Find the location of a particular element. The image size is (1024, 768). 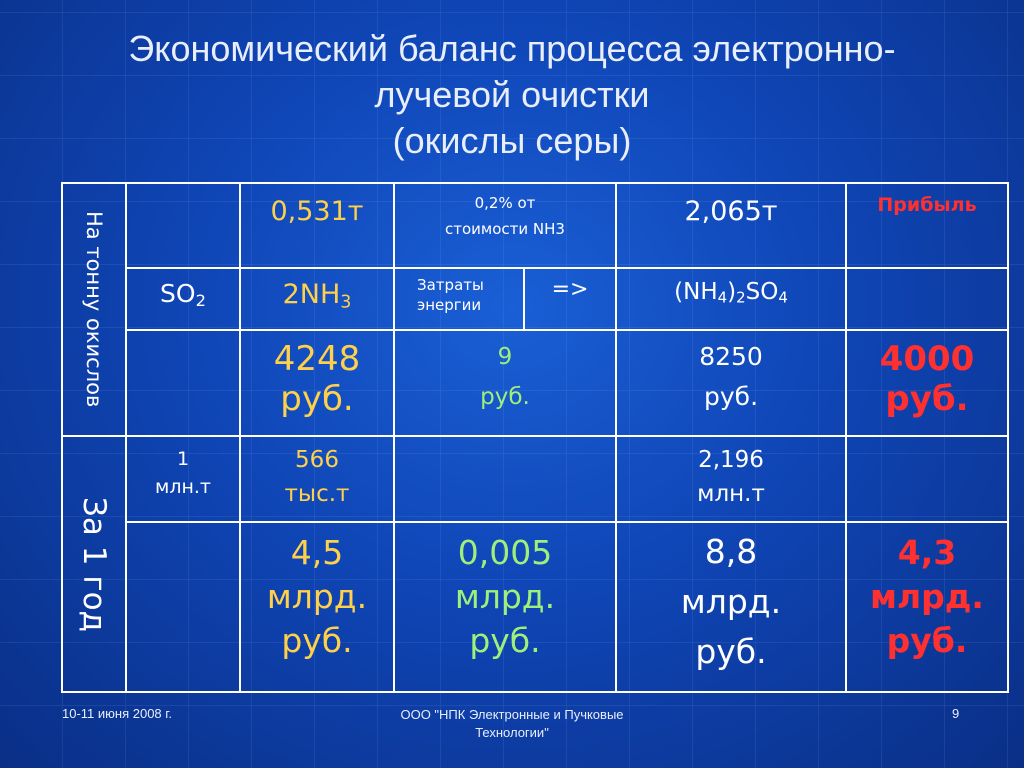

product-value-per-ton: 8250 руб. is located at coordinates (731, 383).